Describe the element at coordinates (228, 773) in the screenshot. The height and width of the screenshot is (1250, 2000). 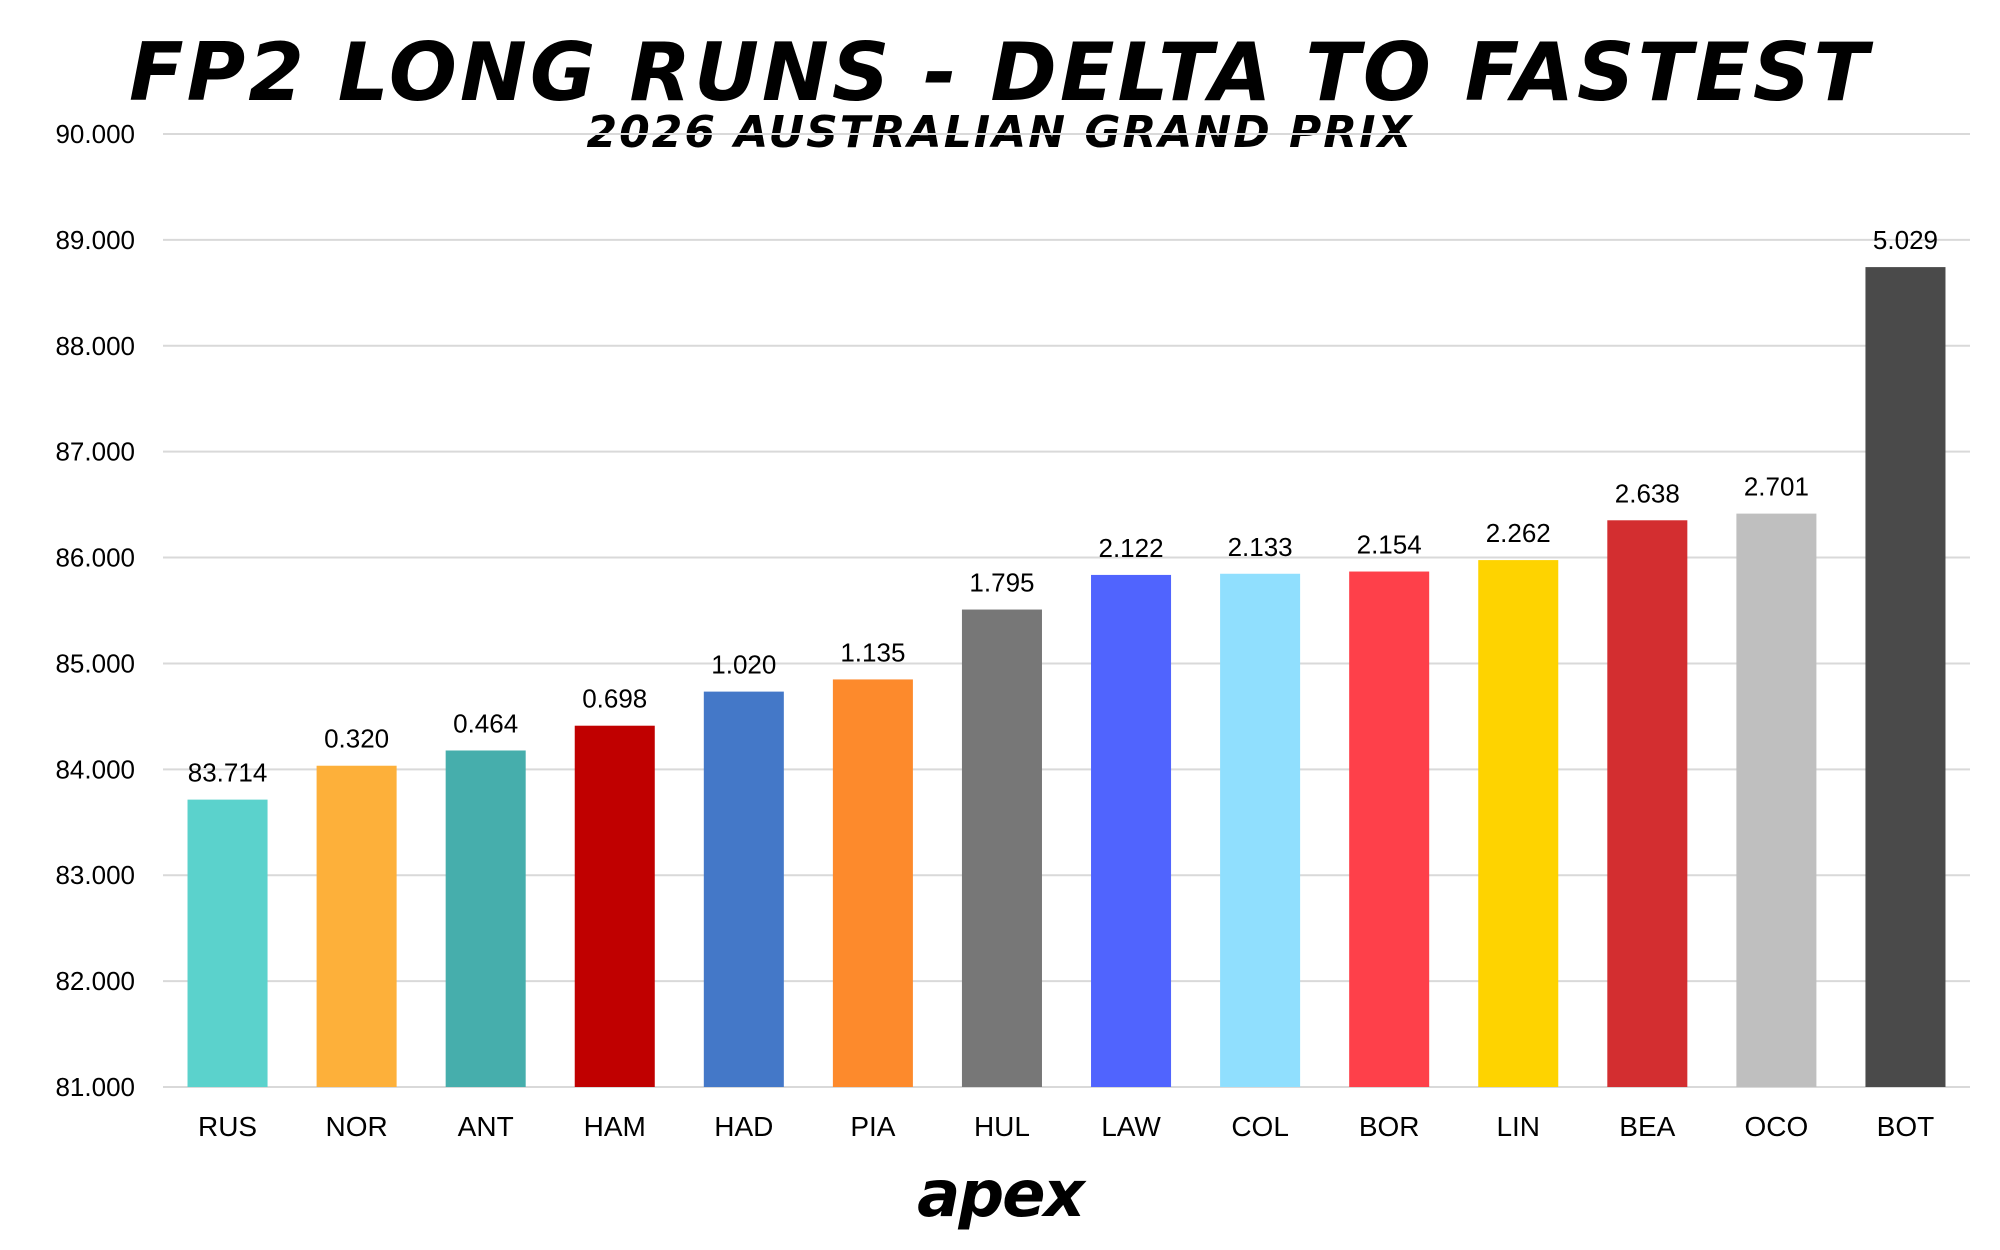
I see `data-label-rus: 83.714` at that location.